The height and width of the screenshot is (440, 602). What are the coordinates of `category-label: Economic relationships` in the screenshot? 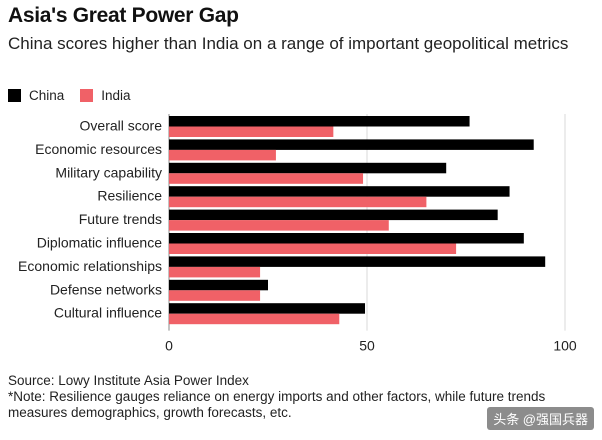 It's located at (90, 266).